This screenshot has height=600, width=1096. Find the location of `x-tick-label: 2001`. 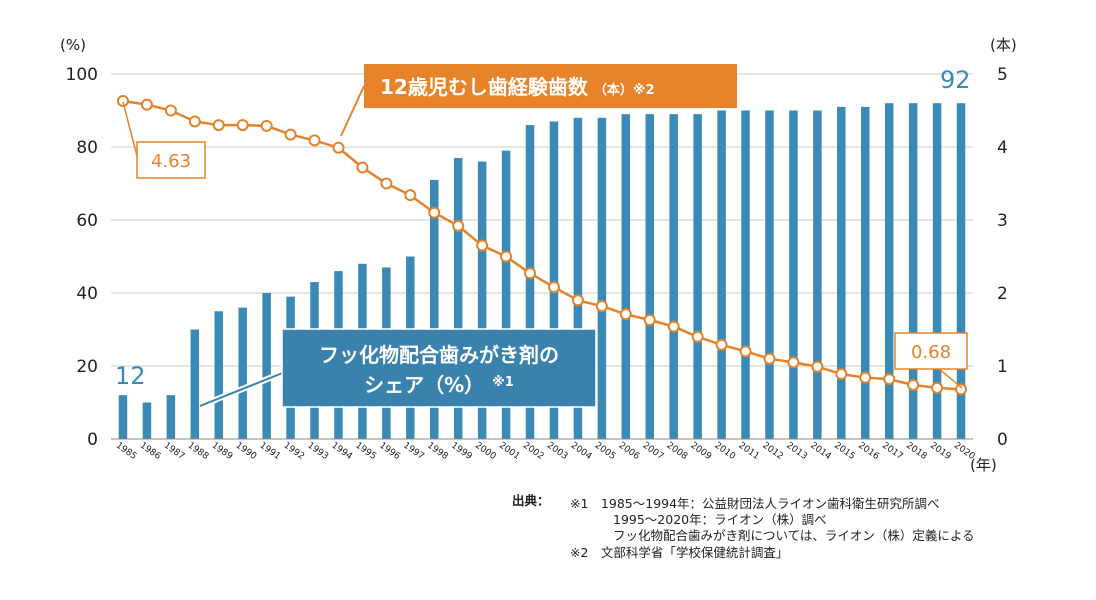

x-tick-label: 2001 is located at coordinates (509, 451).